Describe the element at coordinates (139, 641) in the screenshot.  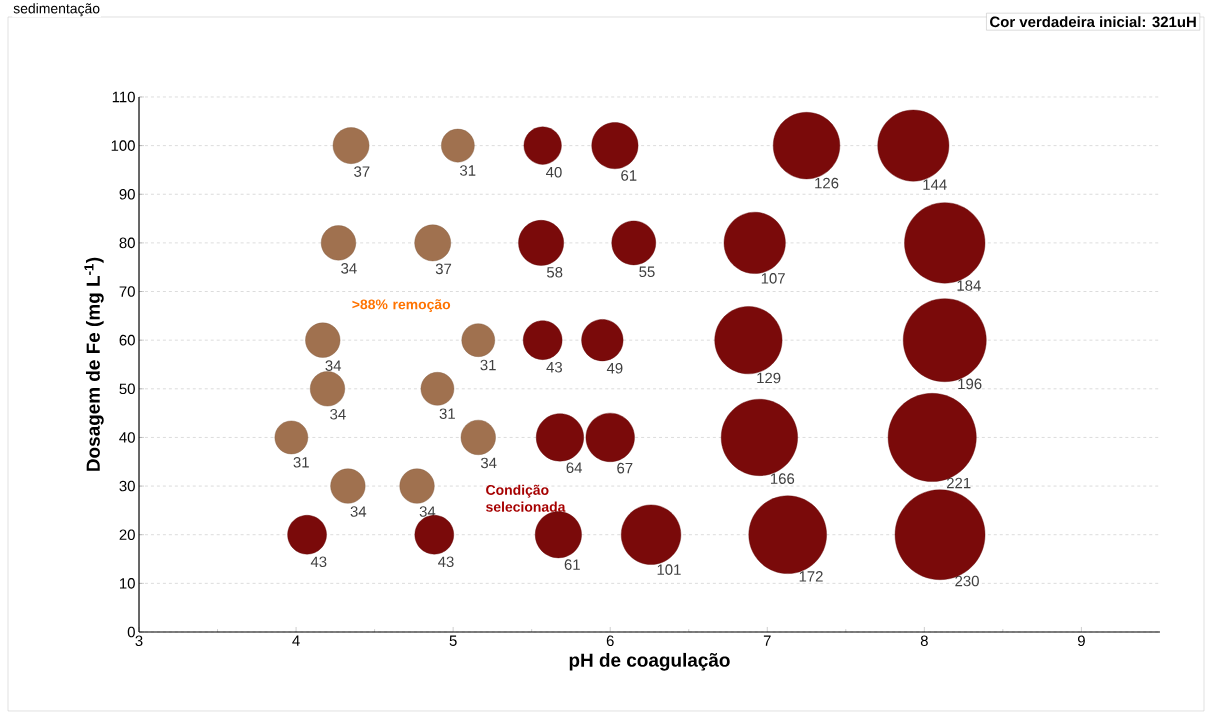
I see `x-tick-label: 3` at that location.